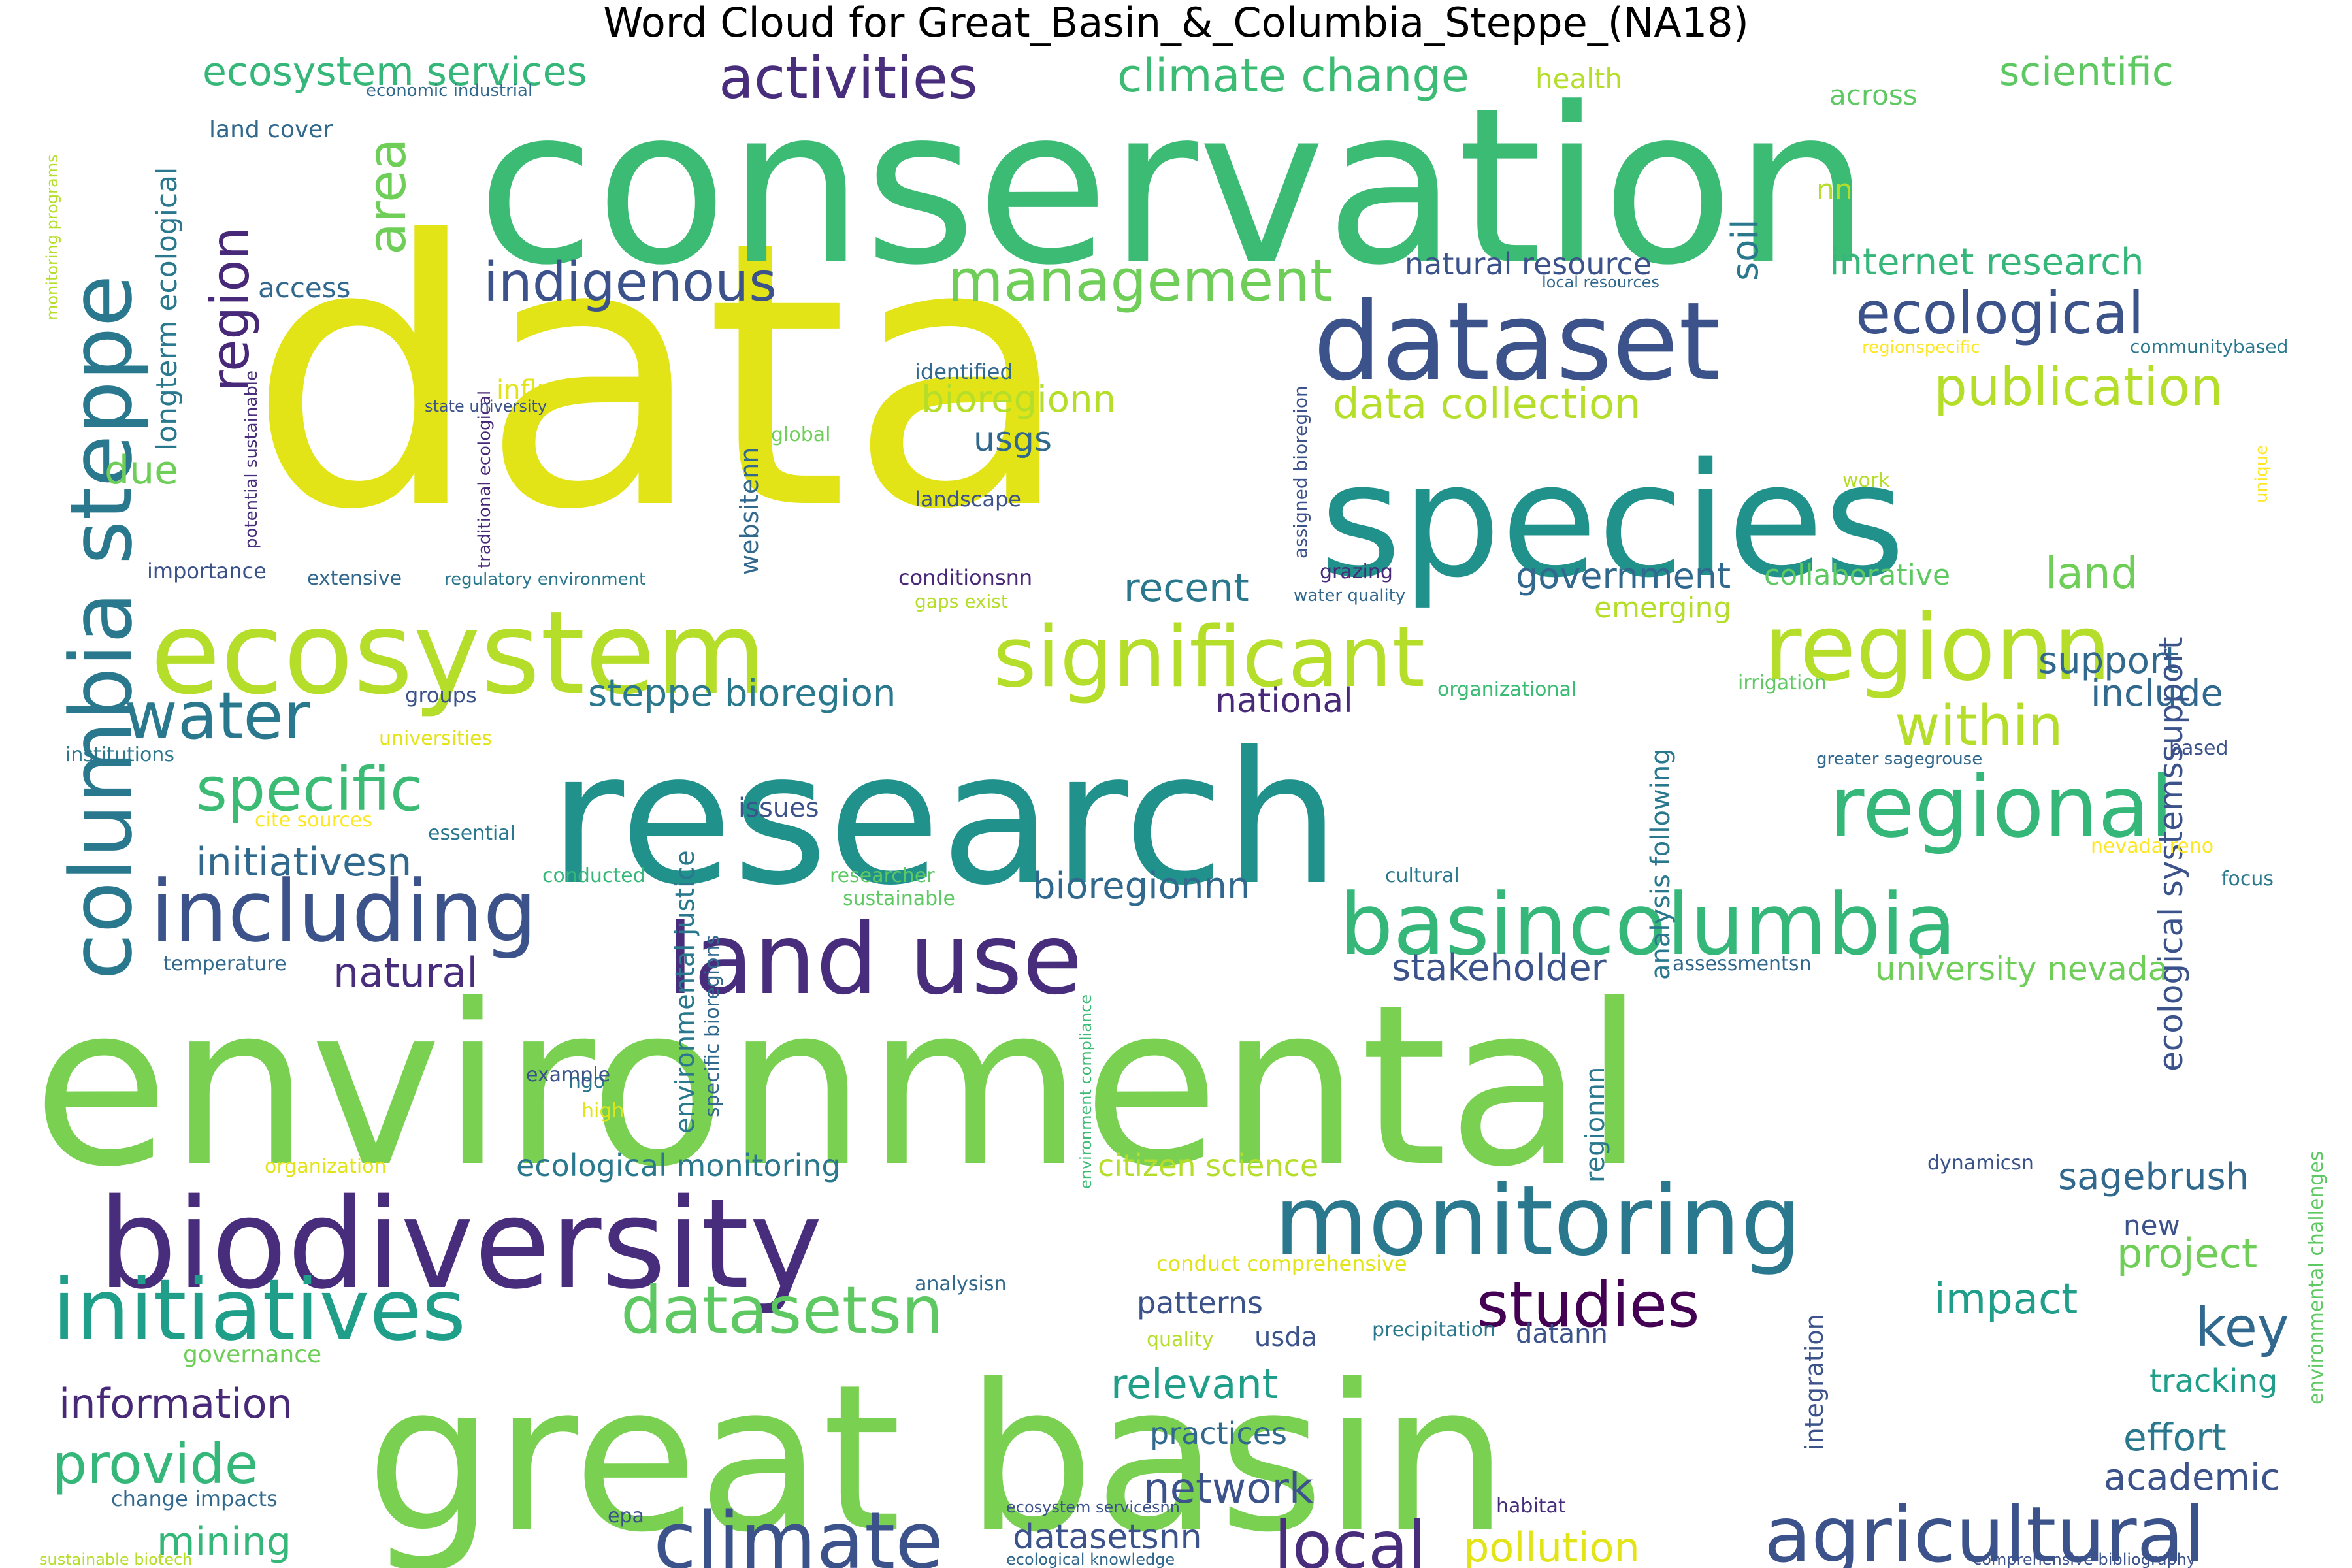  I want to click on word-sagebrush: sagebrush, so click(2153, 1177).